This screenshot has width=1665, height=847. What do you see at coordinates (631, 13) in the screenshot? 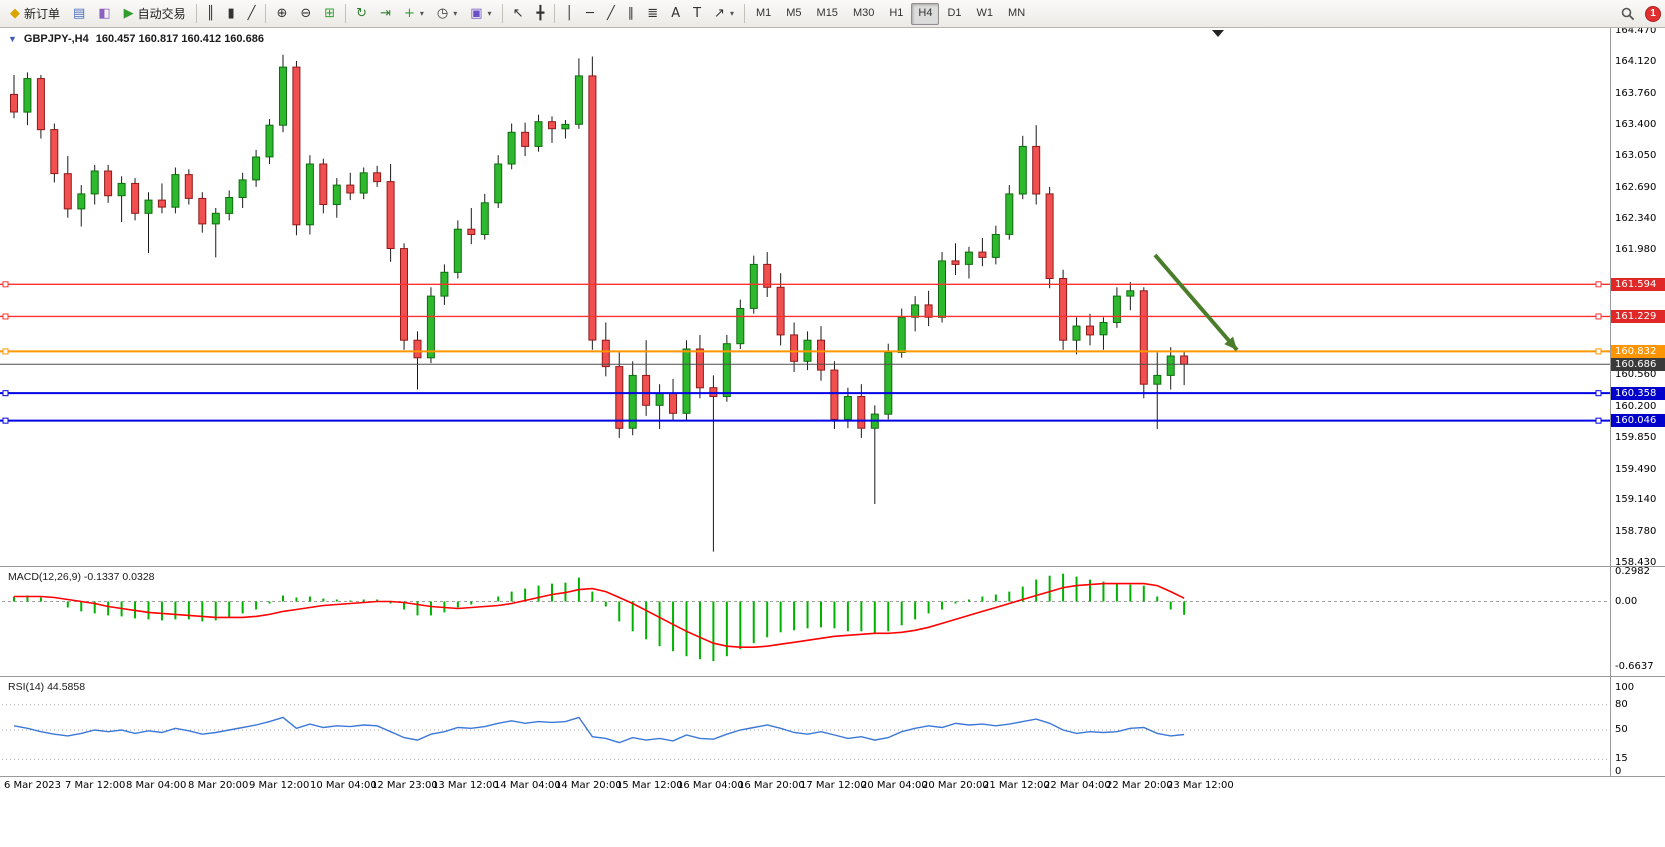
I see `equidistant-channel-button: ∥` at bounding box center [631, 13].